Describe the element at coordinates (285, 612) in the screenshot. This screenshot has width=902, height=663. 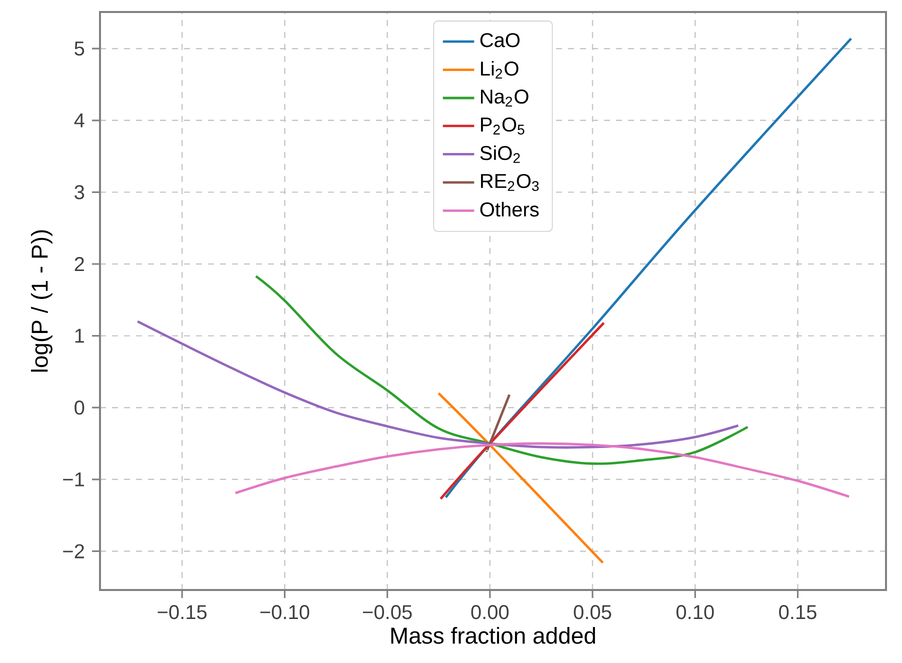
I see `x-tick-label: −0.10` at that location.